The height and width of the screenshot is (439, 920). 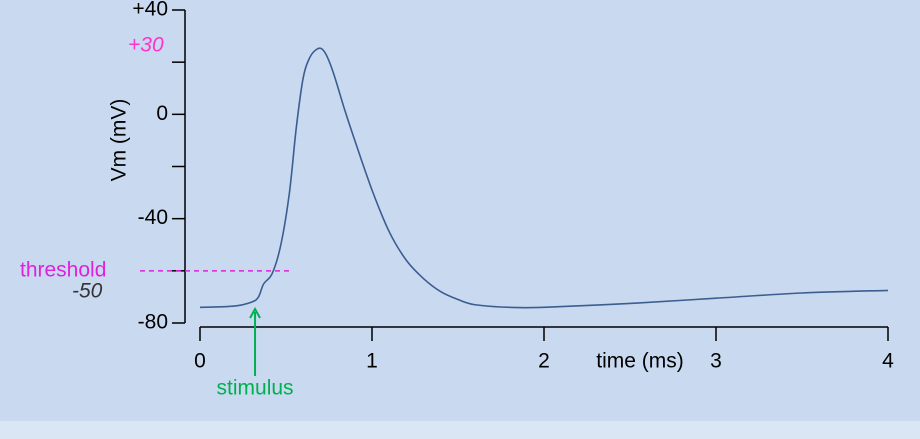 What do you see at coordinates (255, 388) in the screenshot?
I see `stimulus-label: stimulus` at bounding box center [255, 388].